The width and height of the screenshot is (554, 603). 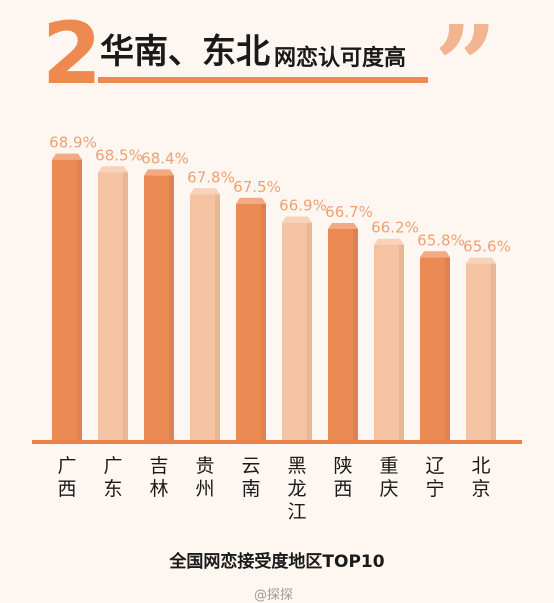 I want to click on category-label-2: 吉林, so click(x=158, y=477).